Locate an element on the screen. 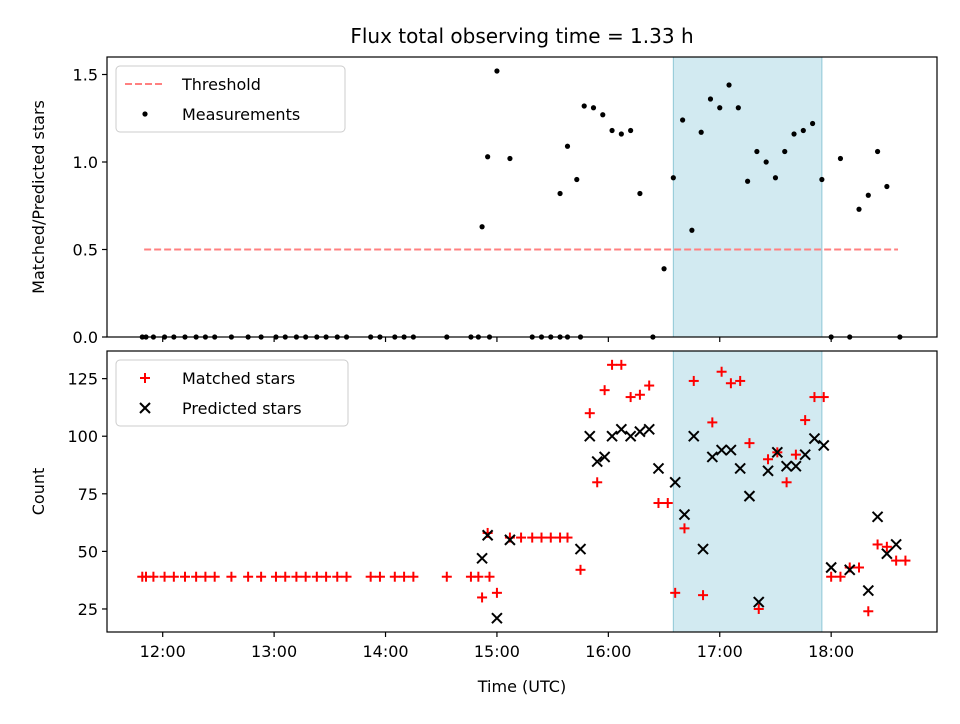  top-y-tick-label: 0.0 is located at coordinates (85, 337).